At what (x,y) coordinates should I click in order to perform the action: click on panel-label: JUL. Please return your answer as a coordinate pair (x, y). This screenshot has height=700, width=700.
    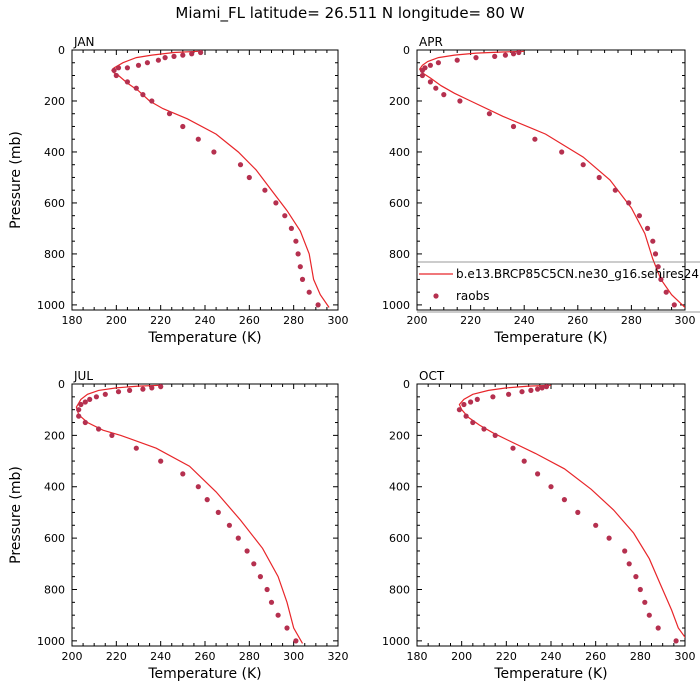
    Looking at the image, I should click on (83, 376).